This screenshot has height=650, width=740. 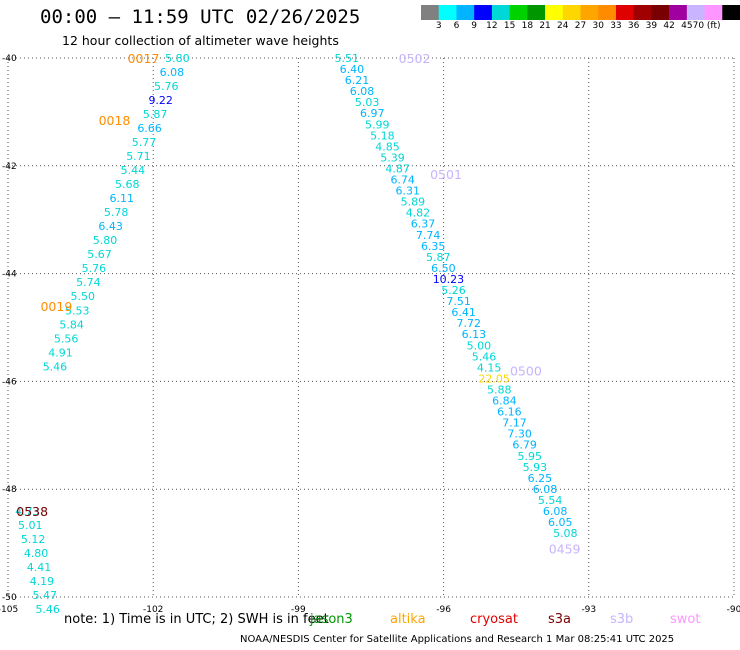 What do you see at coordinates (377, 124) in the screenshot?
I see `swh-value: 5.99` at bounding box center [377, 124].